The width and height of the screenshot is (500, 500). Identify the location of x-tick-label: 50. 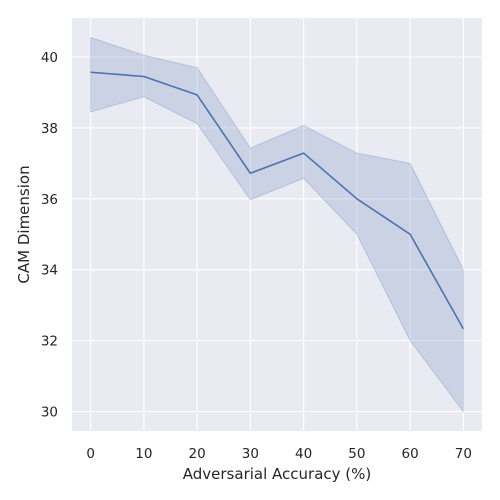
(356, 454).